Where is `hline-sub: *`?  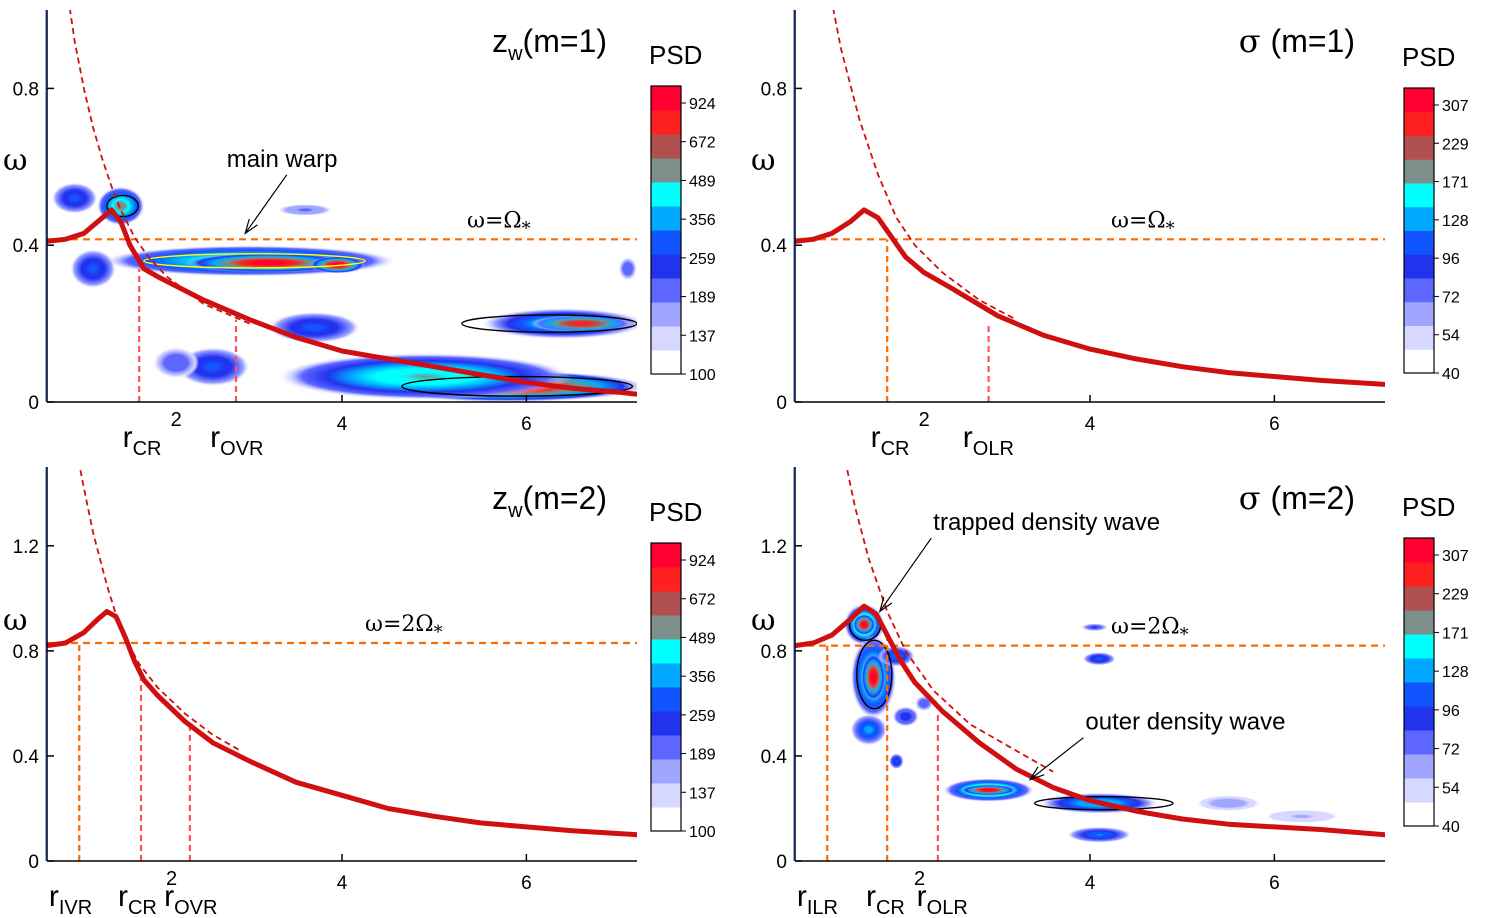 hline-sub: * is located at coordinates (526, 228).